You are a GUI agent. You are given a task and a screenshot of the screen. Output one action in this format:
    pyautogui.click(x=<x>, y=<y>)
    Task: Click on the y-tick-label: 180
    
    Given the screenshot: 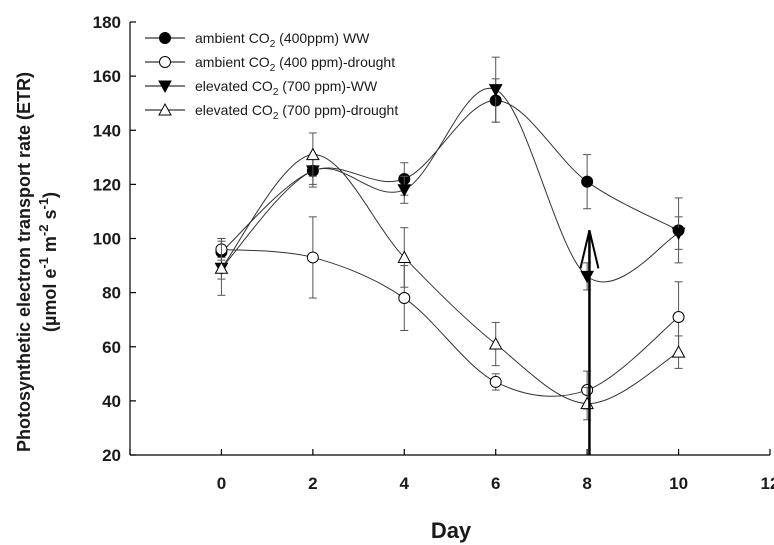 What is the action you would take?
    pyautogui.click(x=107, y=22)
    